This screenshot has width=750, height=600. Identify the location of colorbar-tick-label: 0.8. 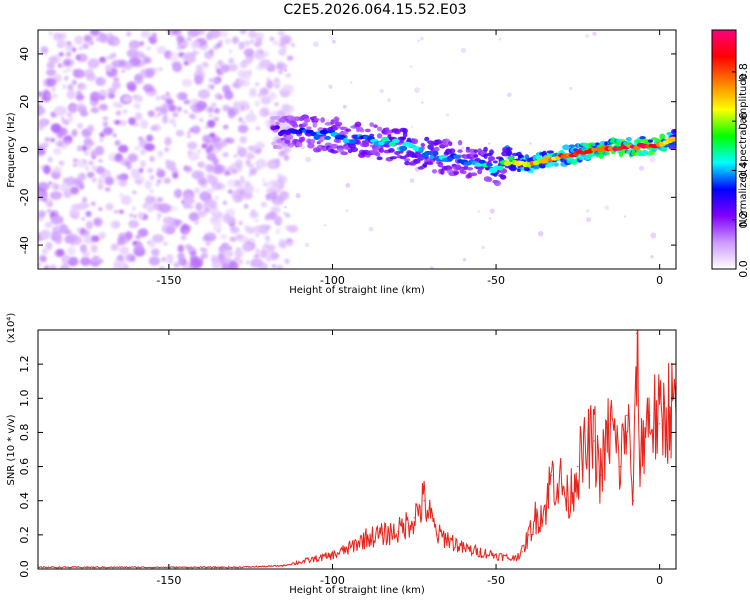
(743, 72).